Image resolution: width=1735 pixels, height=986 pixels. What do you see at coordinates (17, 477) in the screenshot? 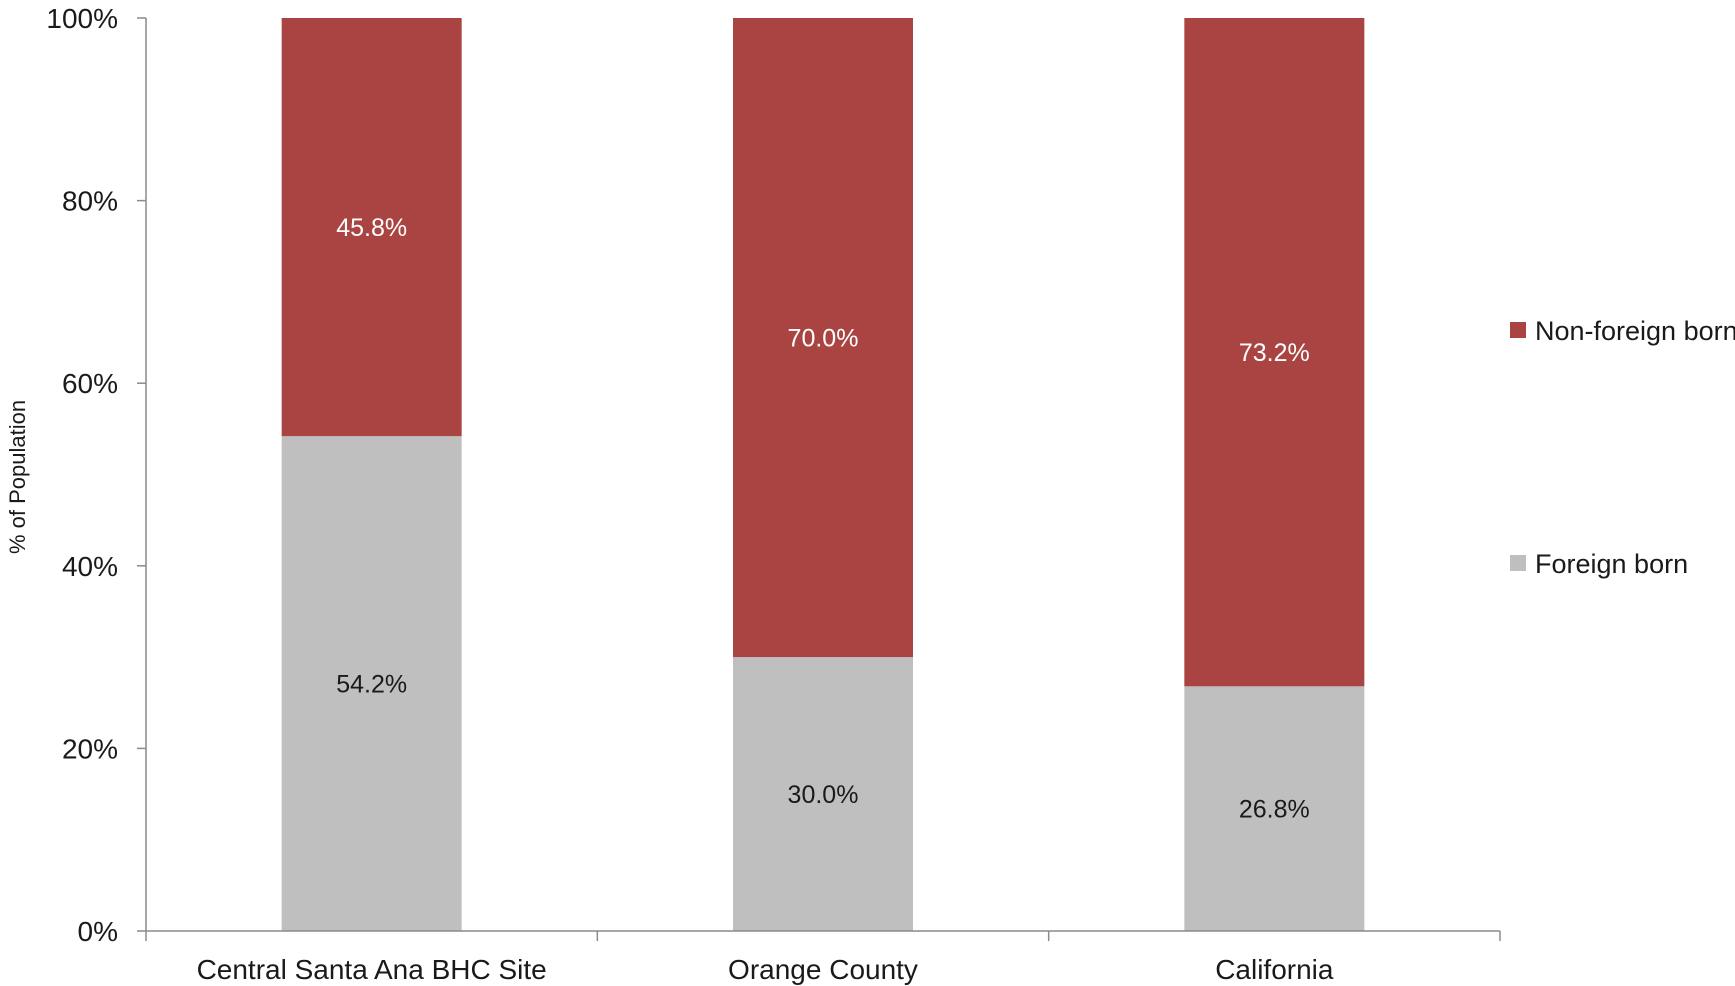
I see `y-axis-title: % of Population` at bounding box center [17, 477].